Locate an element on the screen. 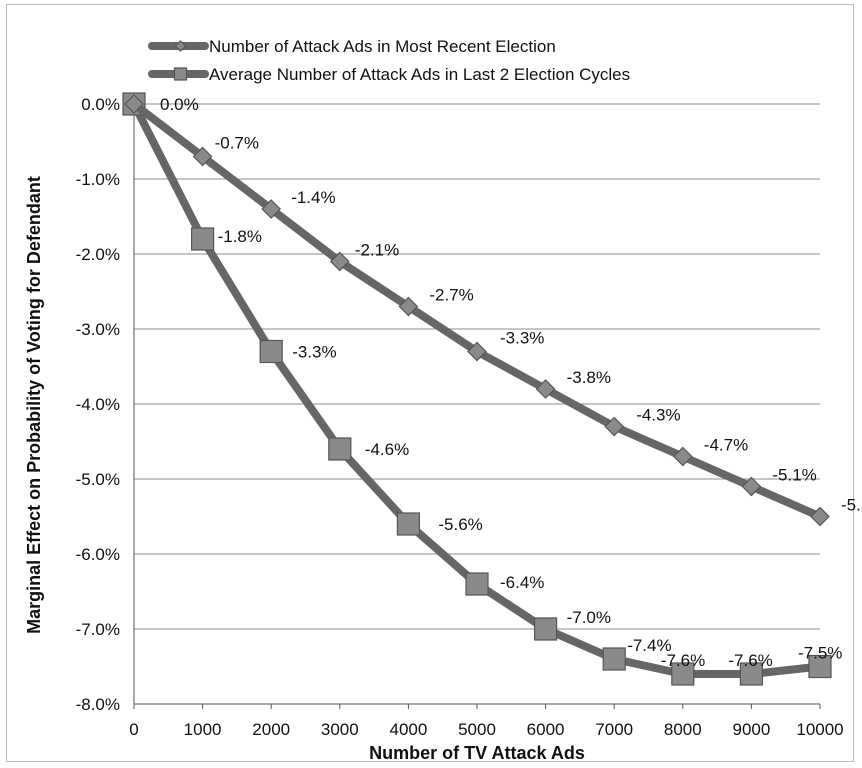 The image size is (862, 768). data-label-average-2-cycles: -7.5% is located at coordinates (820, 653).